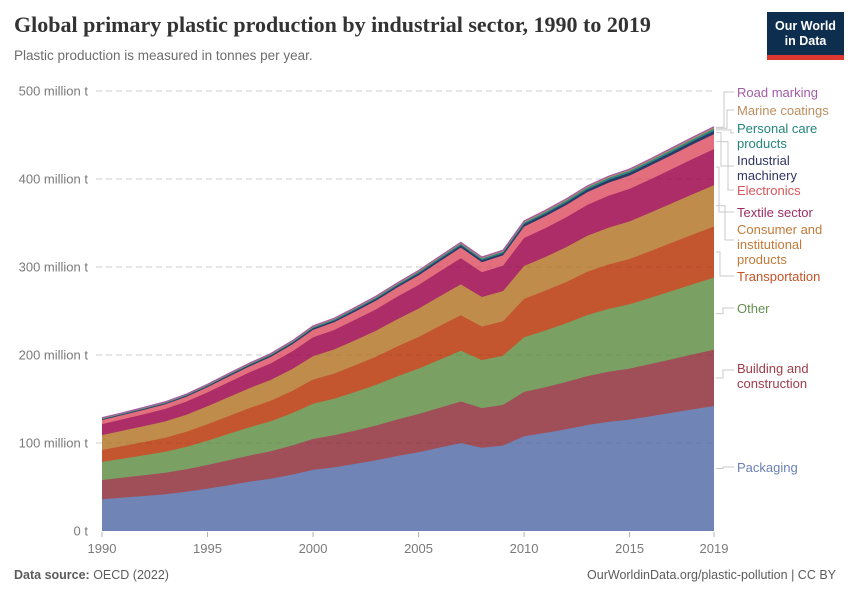  Describe the element at coordinates (725, 264) in the screenshot. I see `legend-leader-transportation` at that location.